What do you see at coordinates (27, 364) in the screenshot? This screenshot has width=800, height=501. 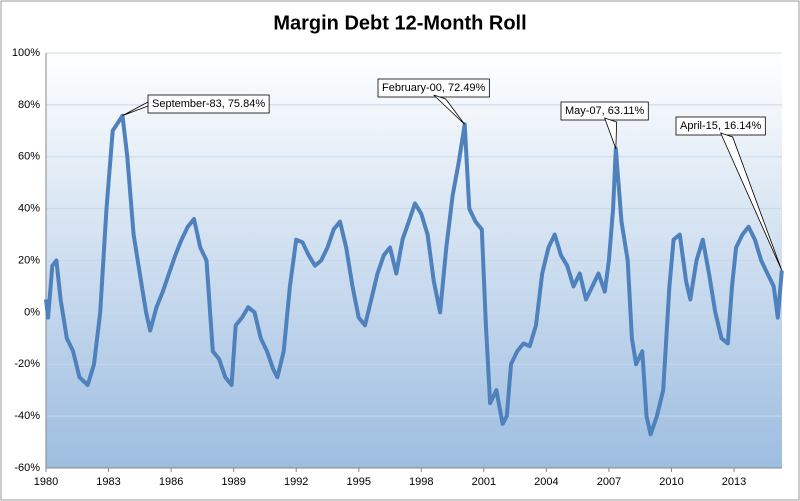 I see `y-tick-label: -20%` at bounding box center [27, 364].